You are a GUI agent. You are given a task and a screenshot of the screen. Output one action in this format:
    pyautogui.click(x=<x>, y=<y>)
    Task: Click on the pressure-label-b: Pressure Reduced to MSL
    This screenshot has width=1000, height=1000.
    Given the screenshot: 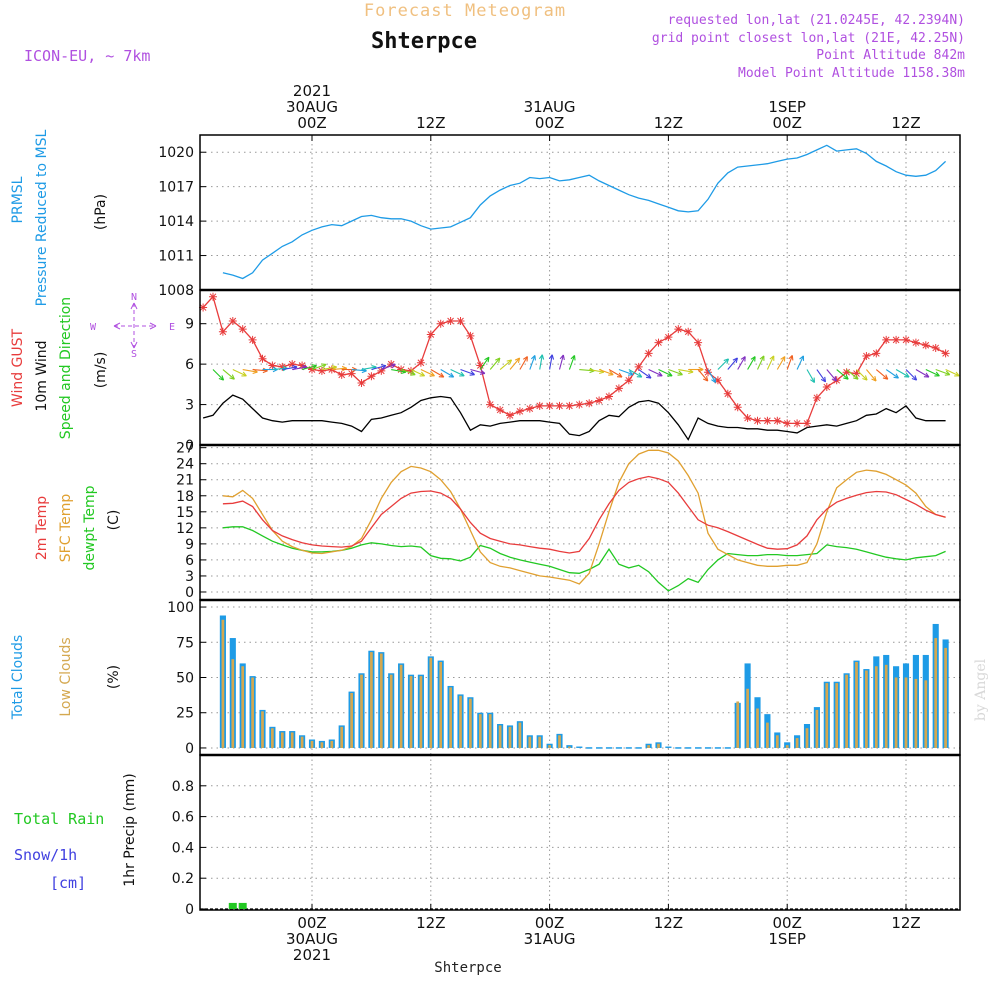 What is the action you would take?
    pyautogui.click(x=42, y=217)
    